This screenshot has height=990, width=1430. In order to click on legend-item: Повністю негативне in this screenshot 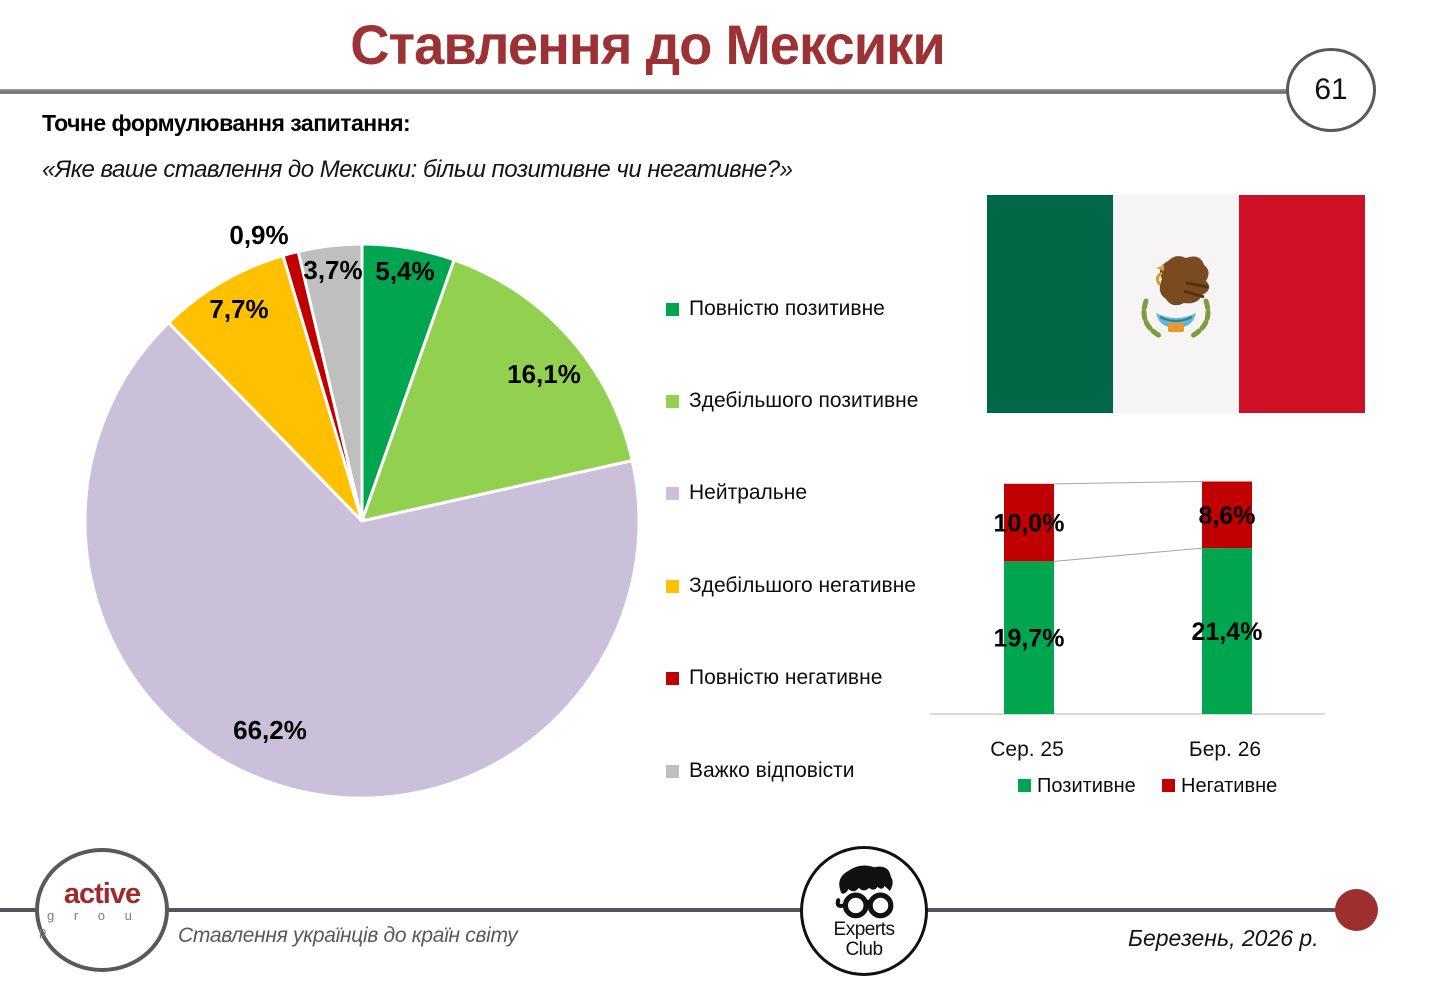, I will do `click(774, 678)`.